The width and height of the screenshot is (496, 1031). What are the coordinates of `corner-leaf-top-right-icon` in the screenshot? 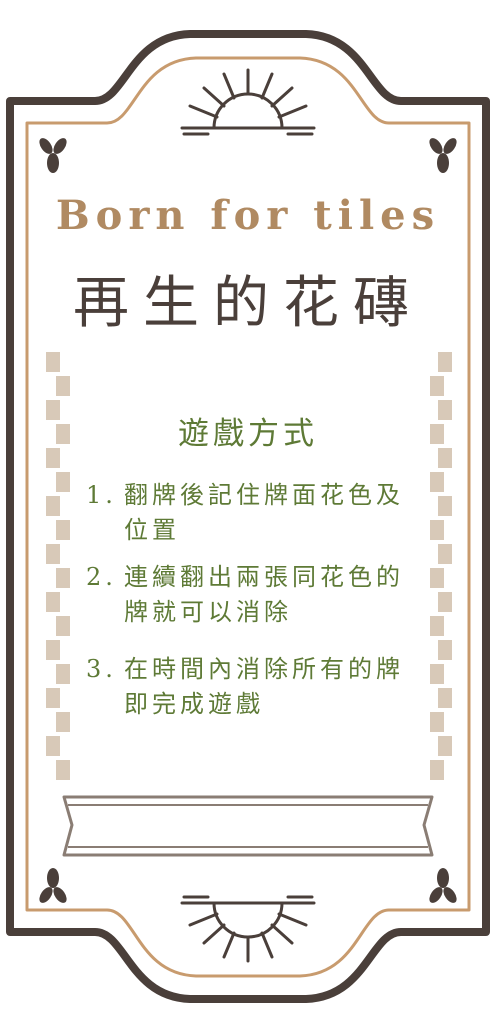 It's located at (443, 155).